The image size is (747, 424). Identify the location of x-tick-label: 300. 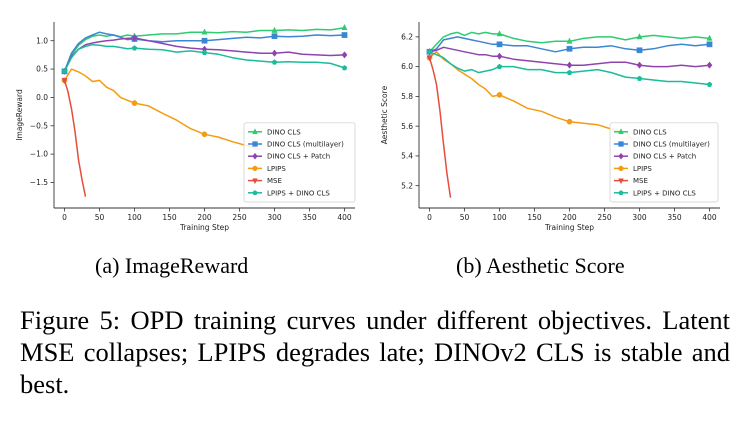
(274, 217).